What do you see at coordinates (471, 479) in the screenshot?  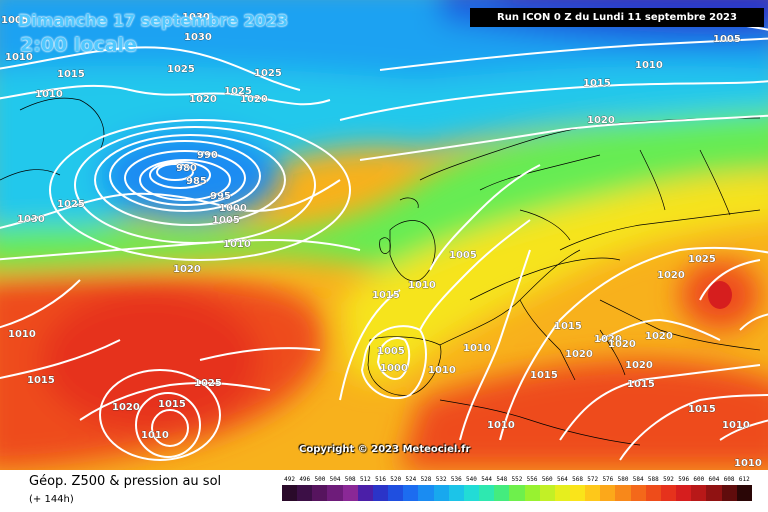 I see `legend-value: 540` at bounding box center [471, 479].